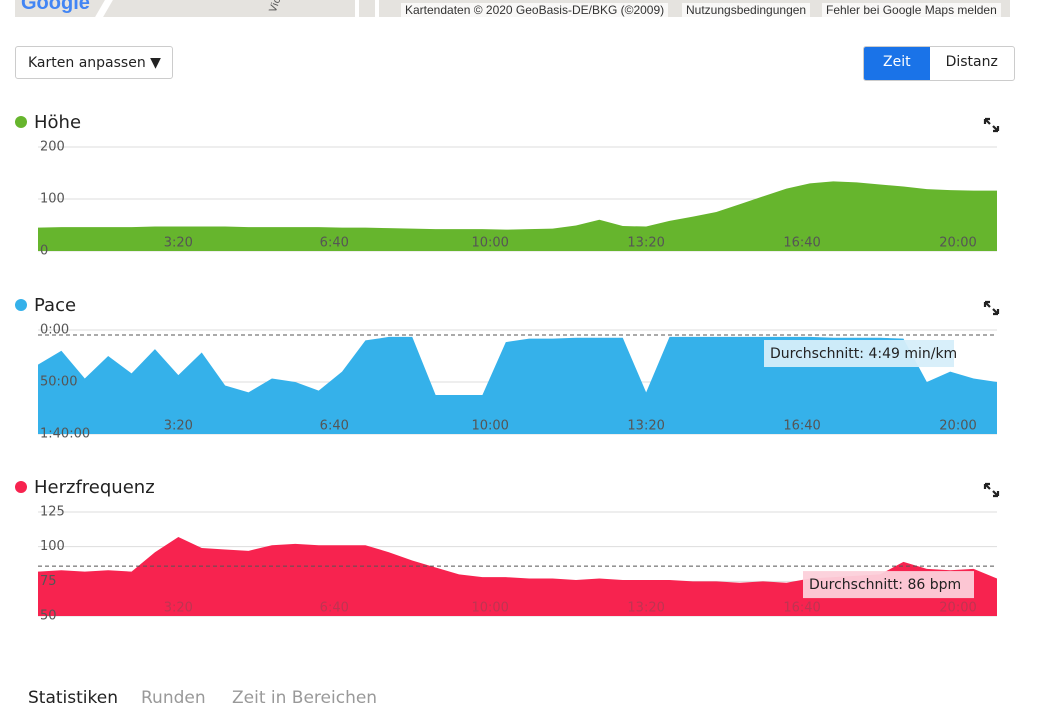  I want to click on y-tick-label: 1:40:00, so click(65, 434).